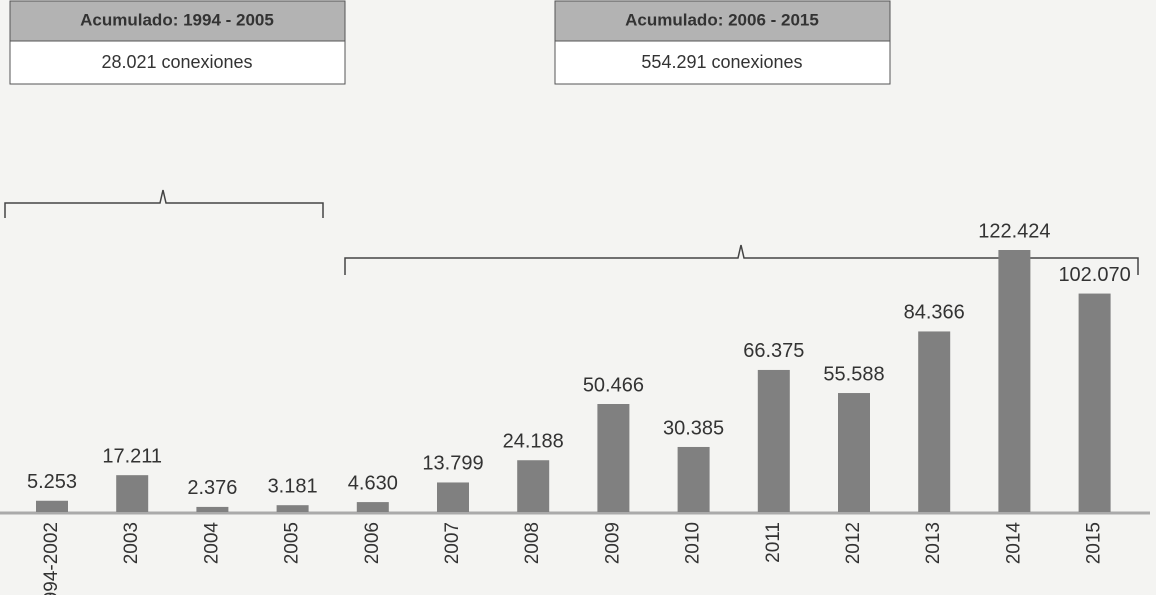 This screenshot has height=595, width=1156. What do you see at coordinates (1094, 275) in the screenshot?
I see `value-label: 102.070` at bounding box center [1094, 275].